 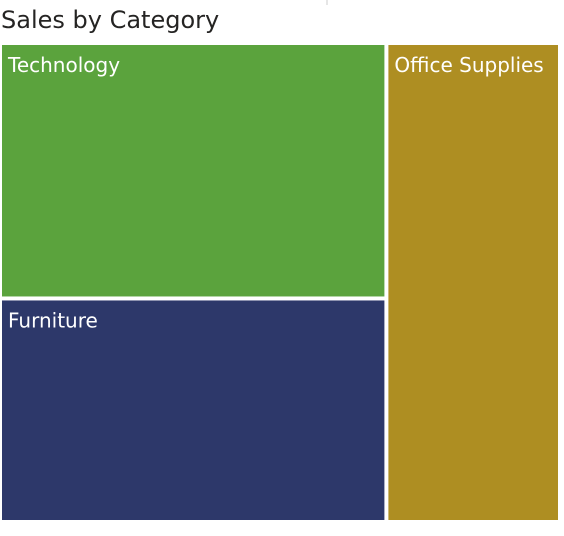 I want to click on tile-label-office-supplies: Office Supplies, so click(x=468, y=65).